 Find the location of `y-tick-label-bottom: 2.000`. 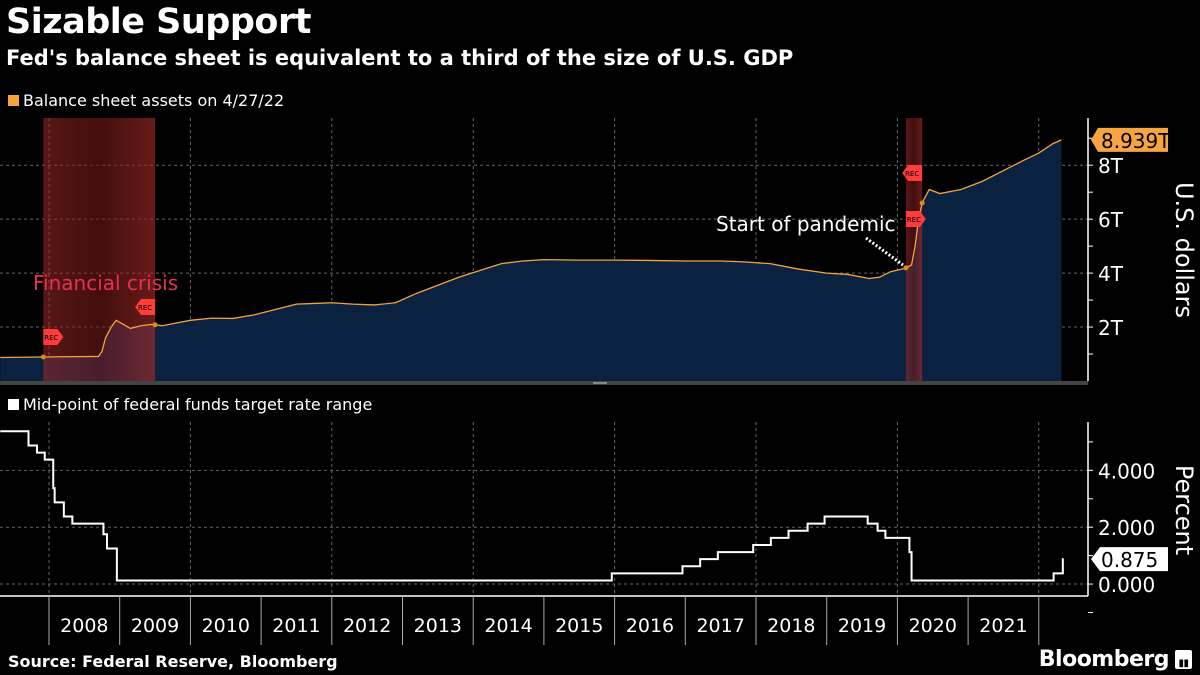

y-tick-label-bottom: 2.000 is located at coordinates (1126, 528).